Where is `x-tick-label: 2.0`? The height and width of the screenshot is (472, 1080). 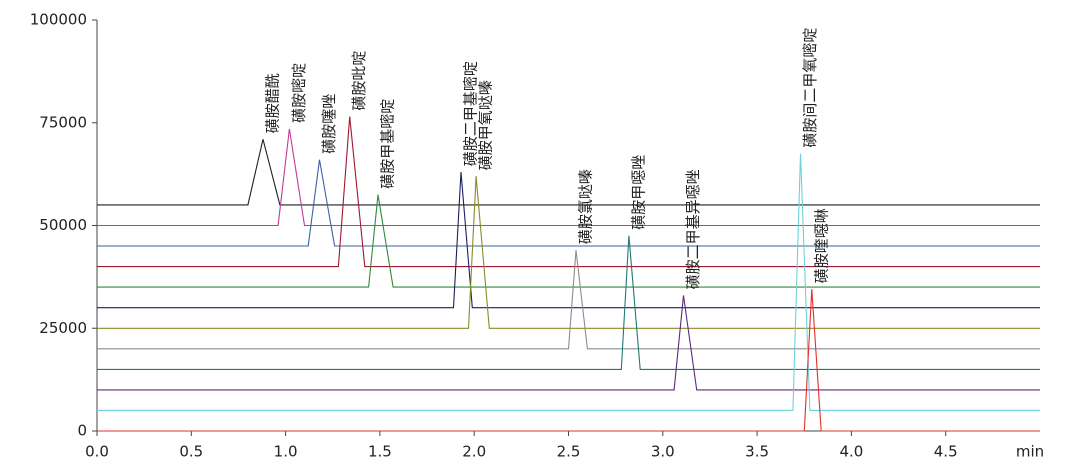 x-tick-label: 2.0 is located at coordinates (474, 452).